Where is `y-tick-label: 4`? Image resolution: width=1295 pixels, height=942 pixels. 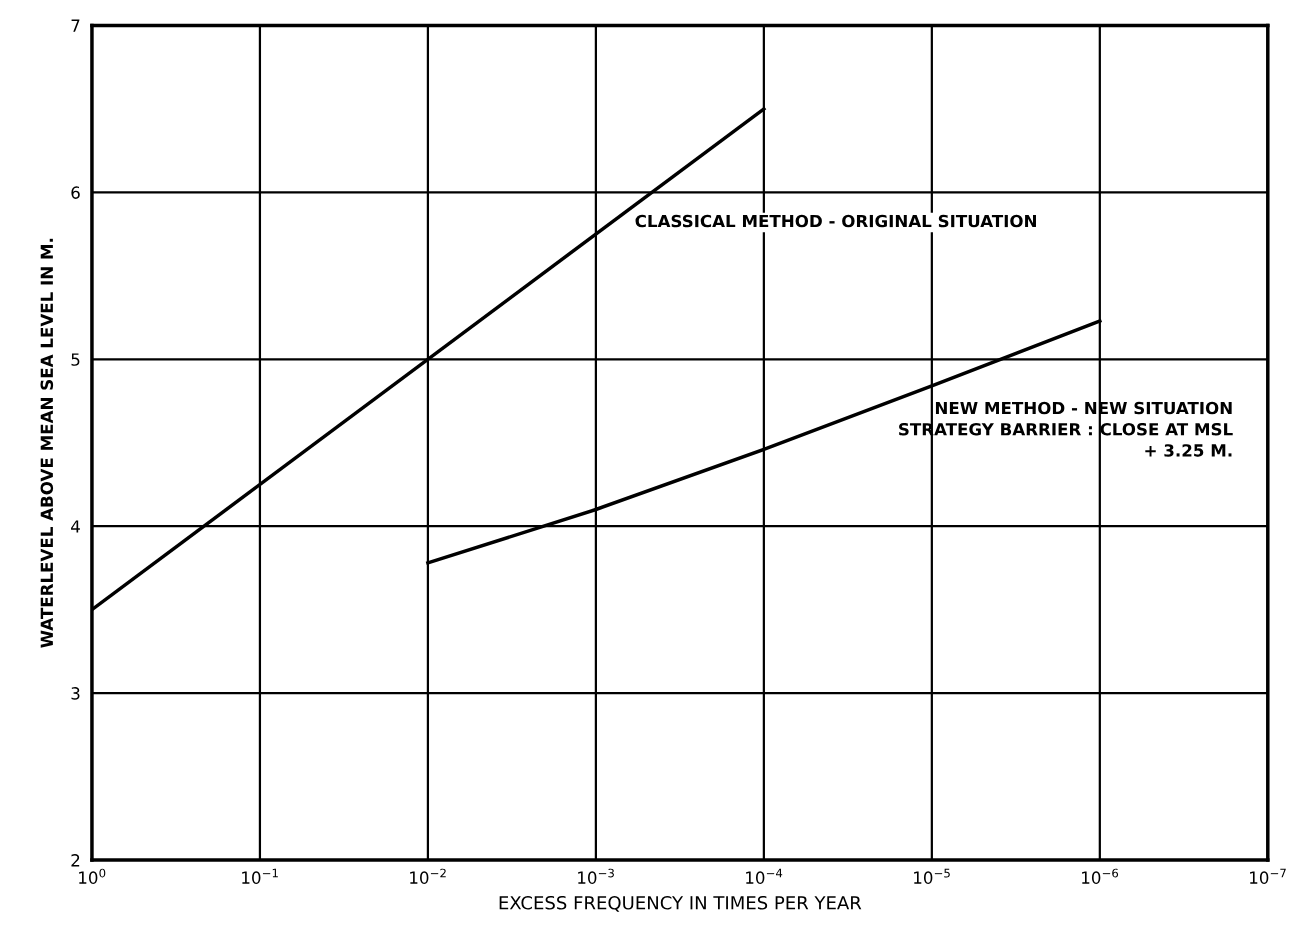 y-tick-label: 4 is located at coordinates (75, 526).